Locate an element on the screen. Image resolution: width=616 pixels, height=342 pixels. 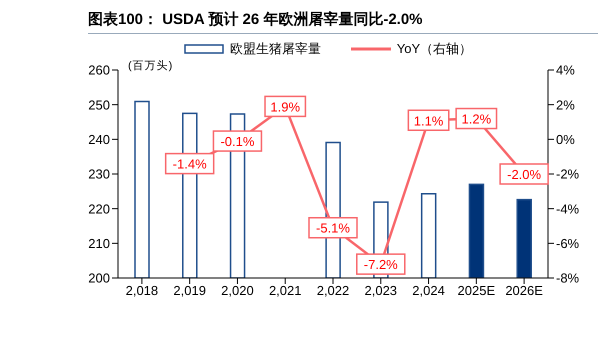
y2-tick-label: -2% is located at coordinates (568, 174).